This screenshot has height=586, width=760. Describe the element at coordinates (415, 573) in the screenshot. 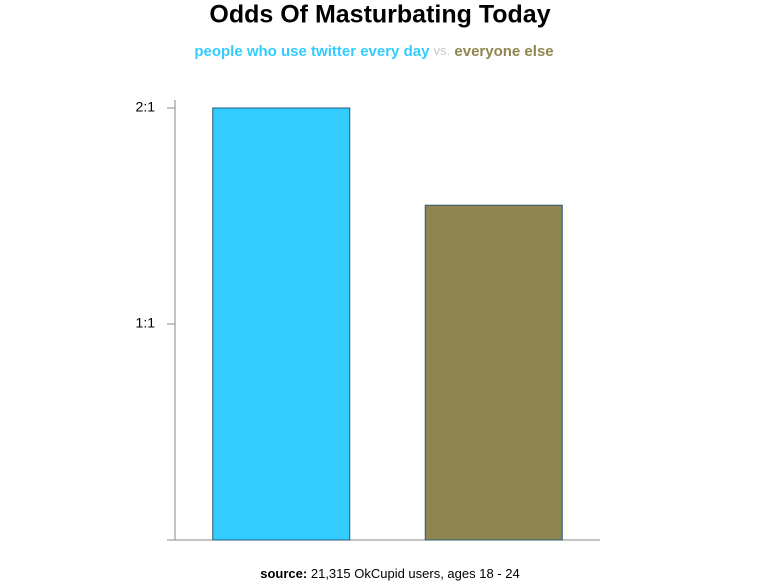

I see `source-text: 21,315 OkCupid users, ages 18 - 24` at that location.